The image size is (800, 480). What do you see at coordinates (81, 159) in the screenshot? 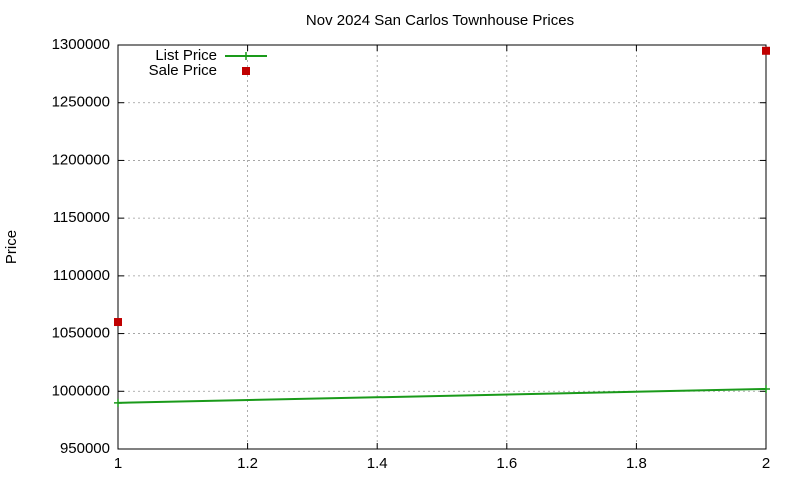
I see `y-tick-label: 1200000` at bounding box center [81, 159].